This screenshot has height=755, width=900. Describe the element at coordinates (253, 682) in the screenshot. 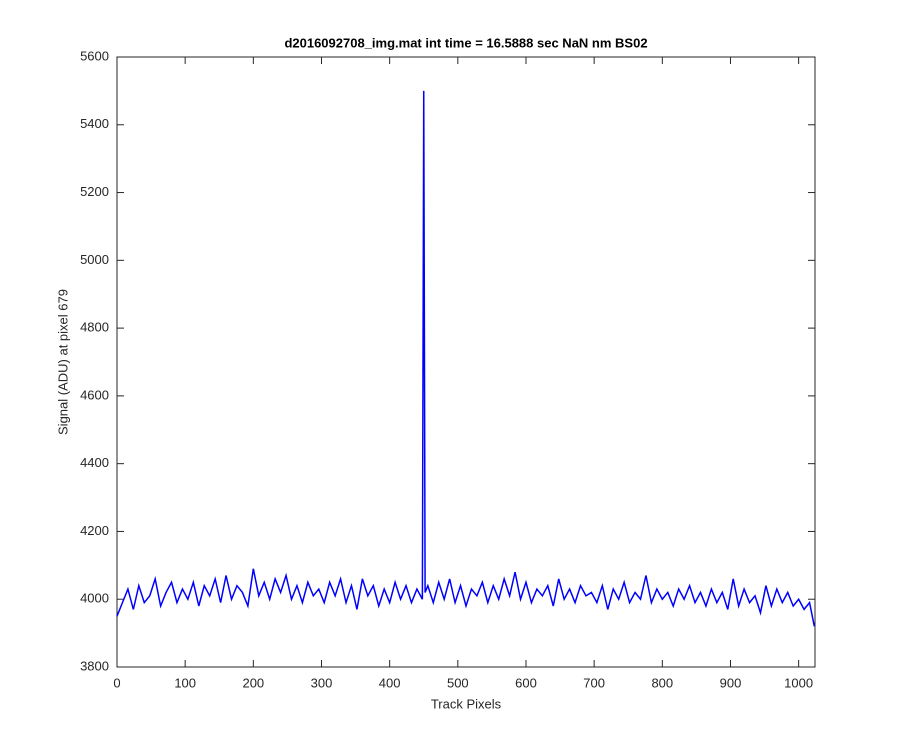

I see `x-tick-label: 200` at that location.